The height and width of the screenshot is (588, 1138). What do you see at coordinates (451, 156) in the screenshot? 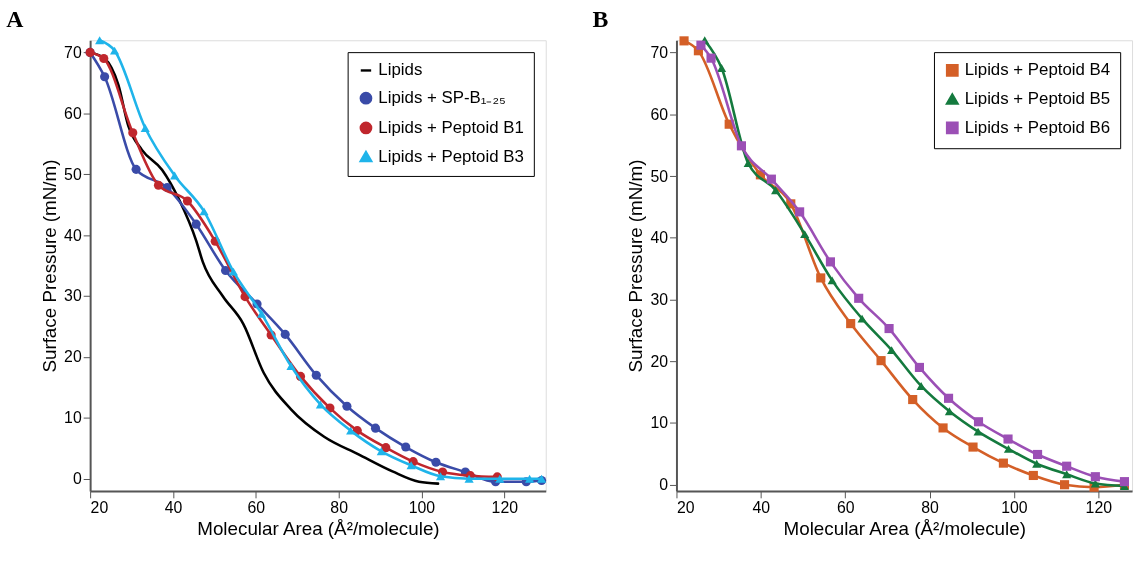
I see `legend-label: Lipids + Peptoid B3` at bounding box center [451, 156].